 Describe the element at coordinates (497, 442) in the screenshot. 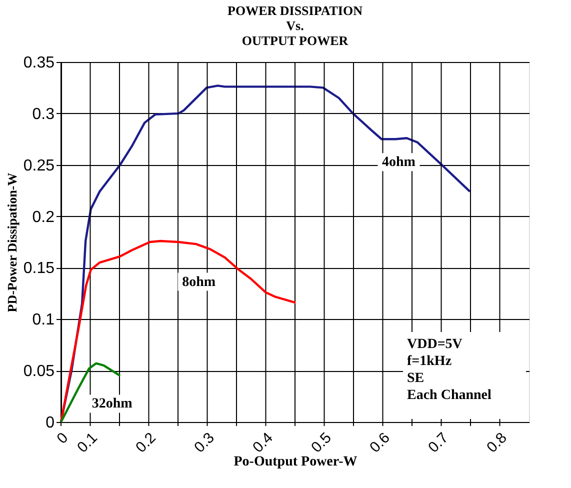

I see `x-tick-label: 0.8` at that location.